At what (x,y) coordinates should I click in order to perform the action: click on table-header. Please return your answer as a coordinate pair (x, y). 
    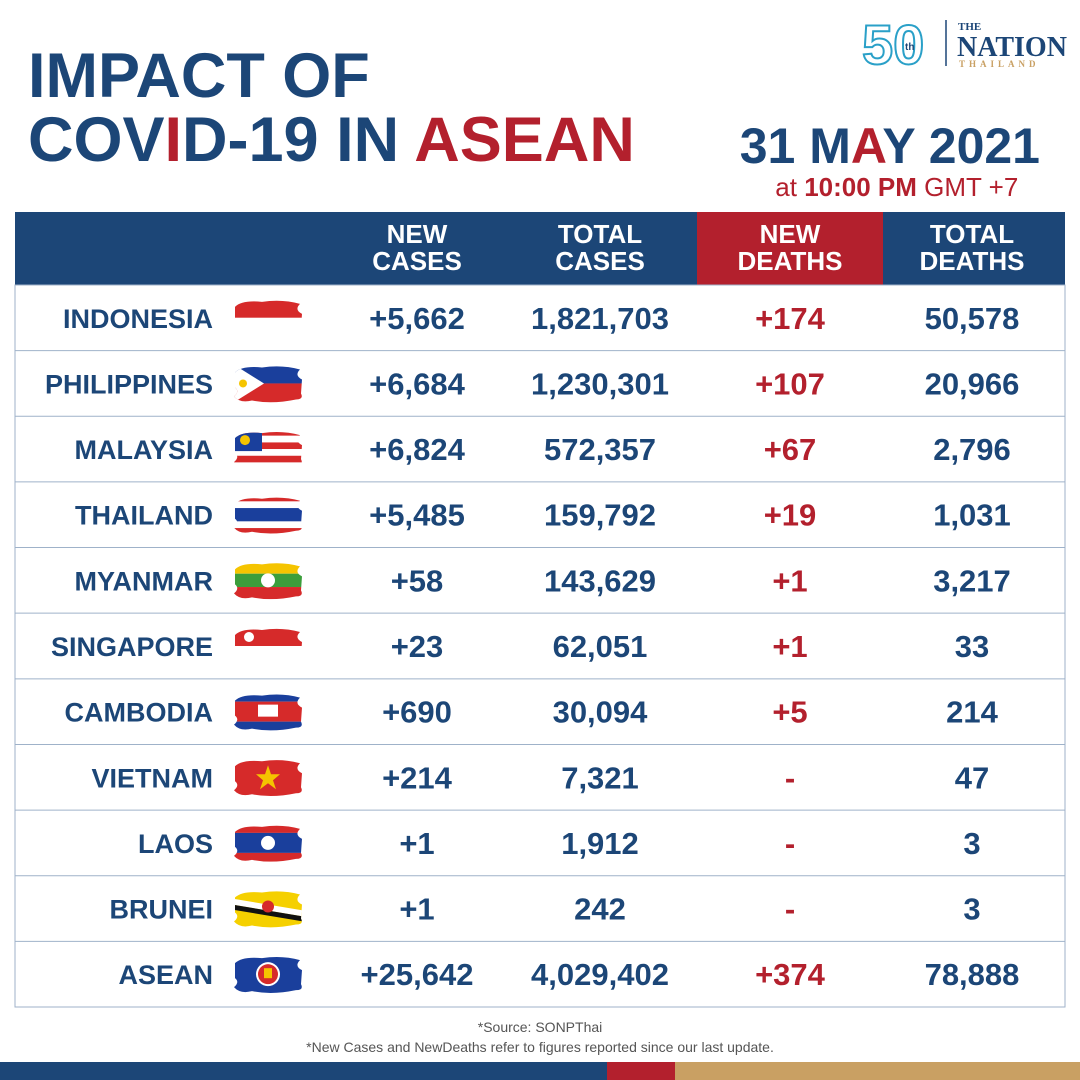
    Looking at the image, I should click on (540, 248).